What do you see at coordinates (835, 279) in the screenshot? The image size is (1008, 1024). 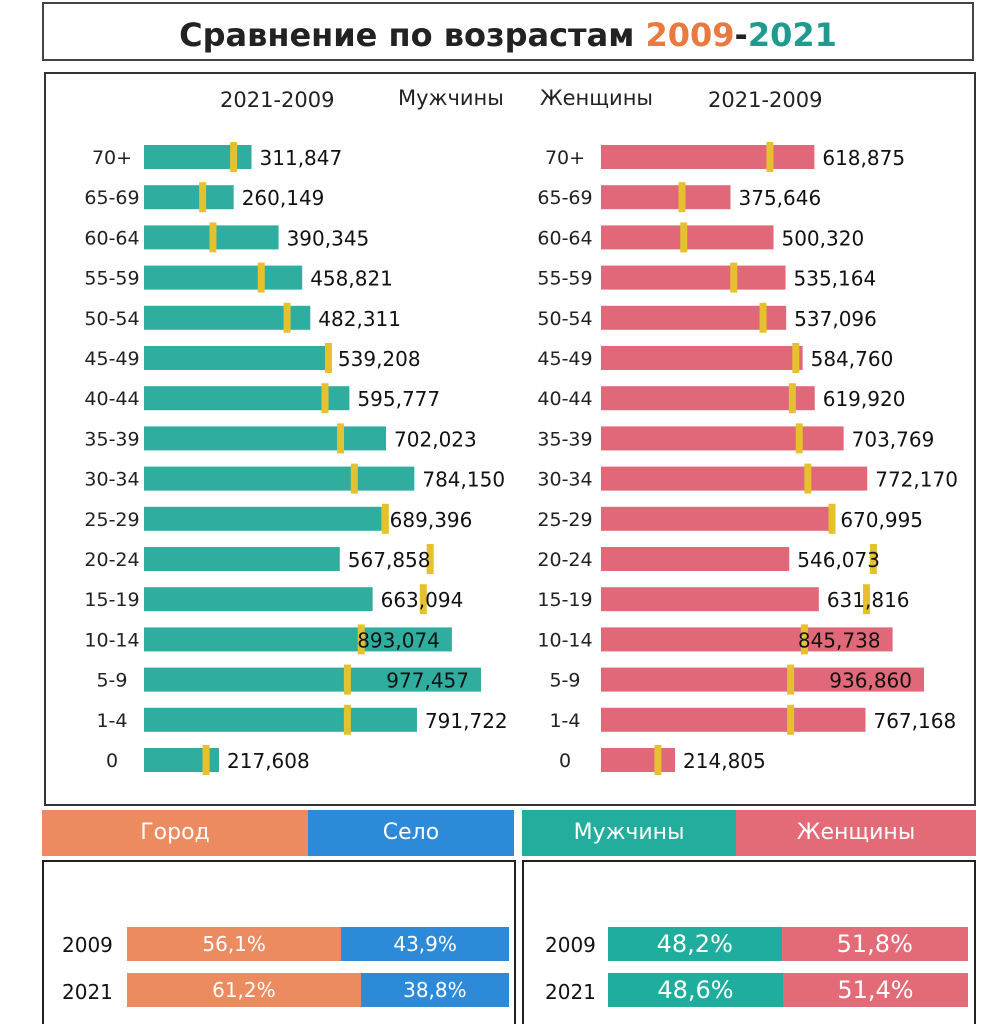 I see `women-value-label: 535,164` at bounding box center [835, 279].